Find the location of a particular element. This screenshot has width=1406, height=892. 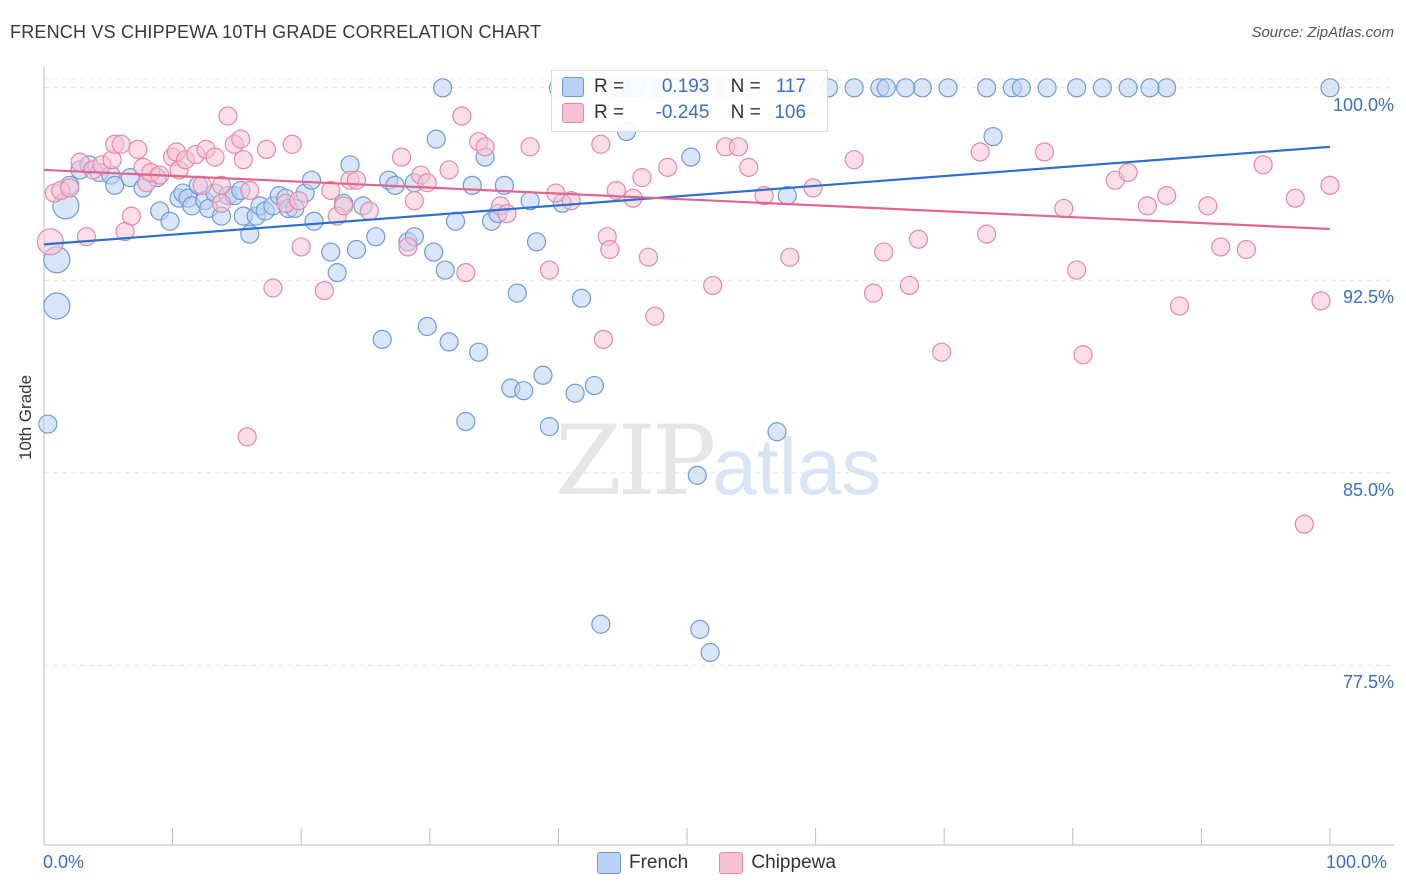

stats-row-french: R = 0.193 N = 117 is located at coordinates (684, 89).